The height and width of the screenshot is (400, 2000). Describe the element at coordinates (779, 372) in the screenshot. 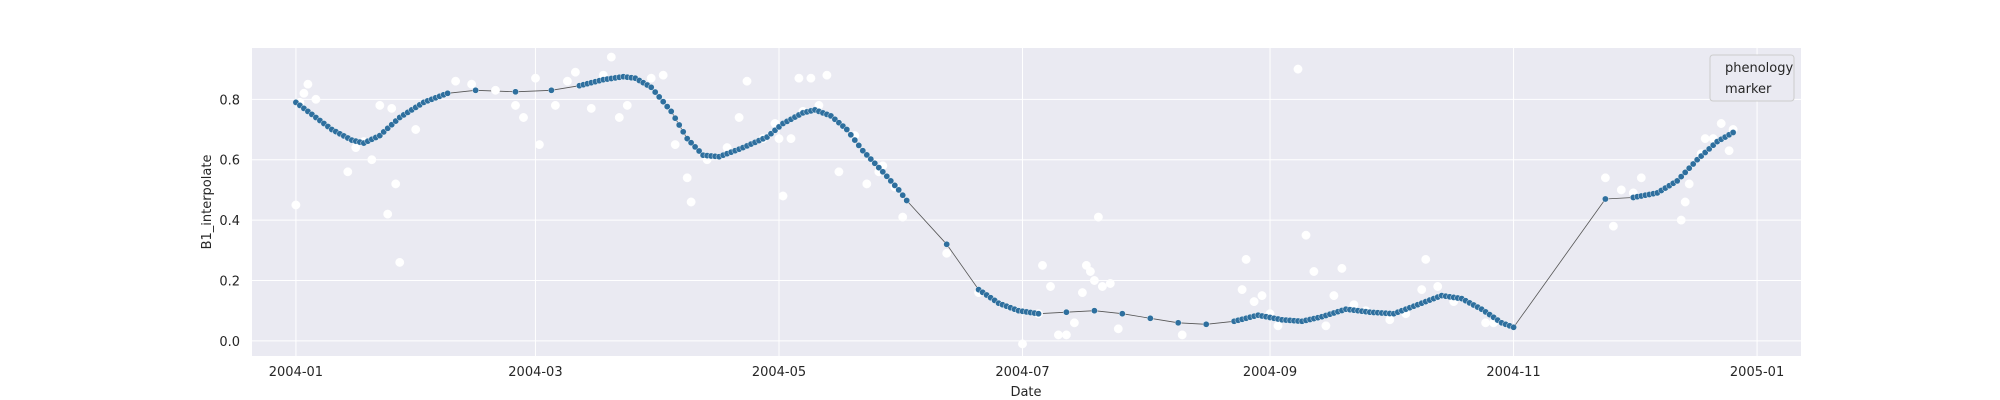

I see `x-tick-label: 2004-05` at that location.